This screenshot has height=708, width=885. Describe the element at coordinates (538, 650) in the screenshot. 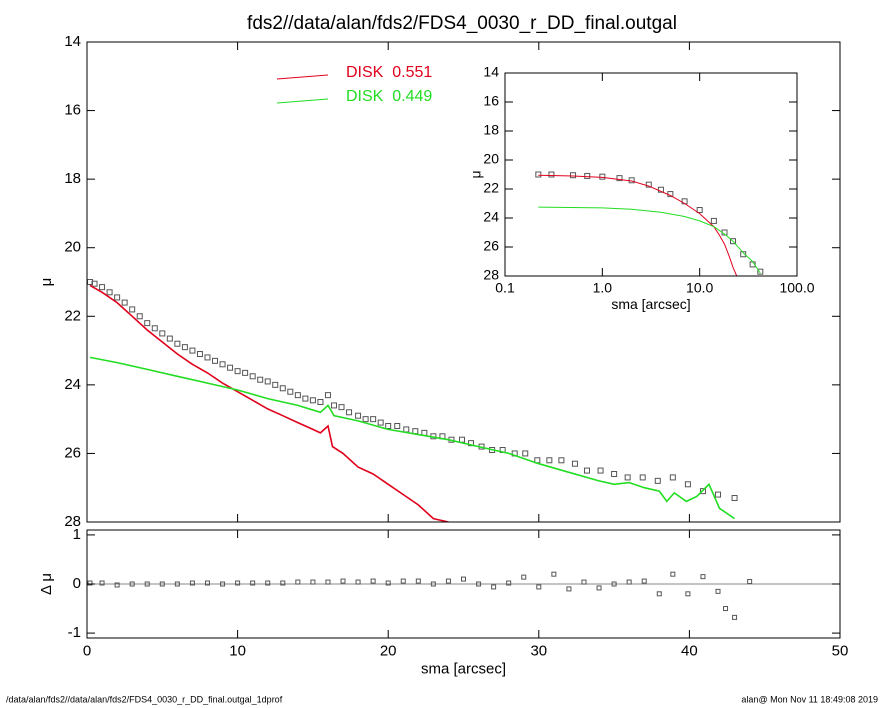

I see `x-tick-label: 30` at that location.